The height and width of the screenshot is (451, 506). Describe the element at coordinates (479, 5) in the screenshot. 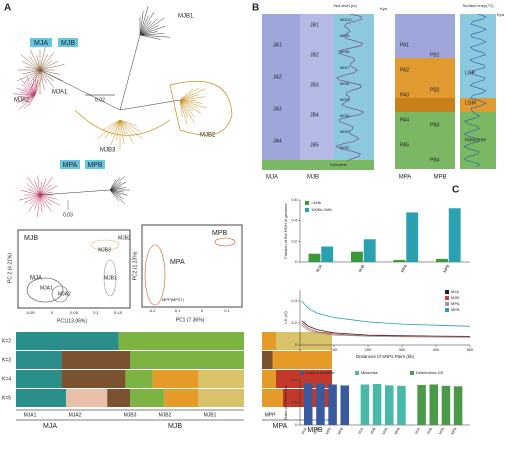

I see `label: Surface temp(°C)` at that location.